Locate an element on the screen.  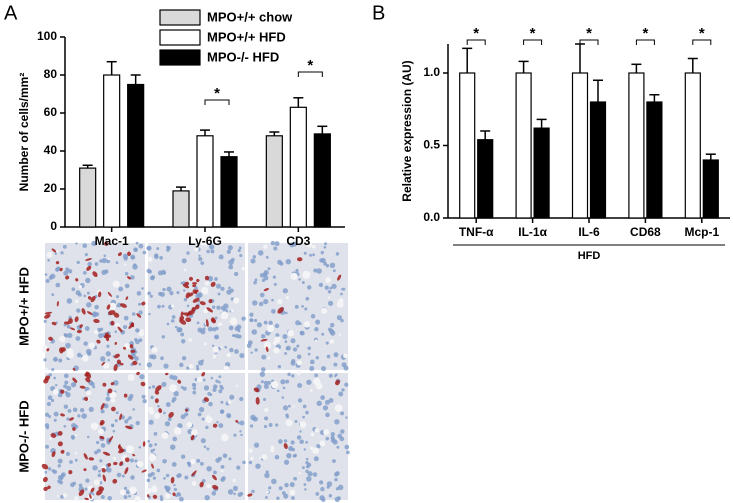
x-tick-label: CD3 is located at coordinates (298, 241).